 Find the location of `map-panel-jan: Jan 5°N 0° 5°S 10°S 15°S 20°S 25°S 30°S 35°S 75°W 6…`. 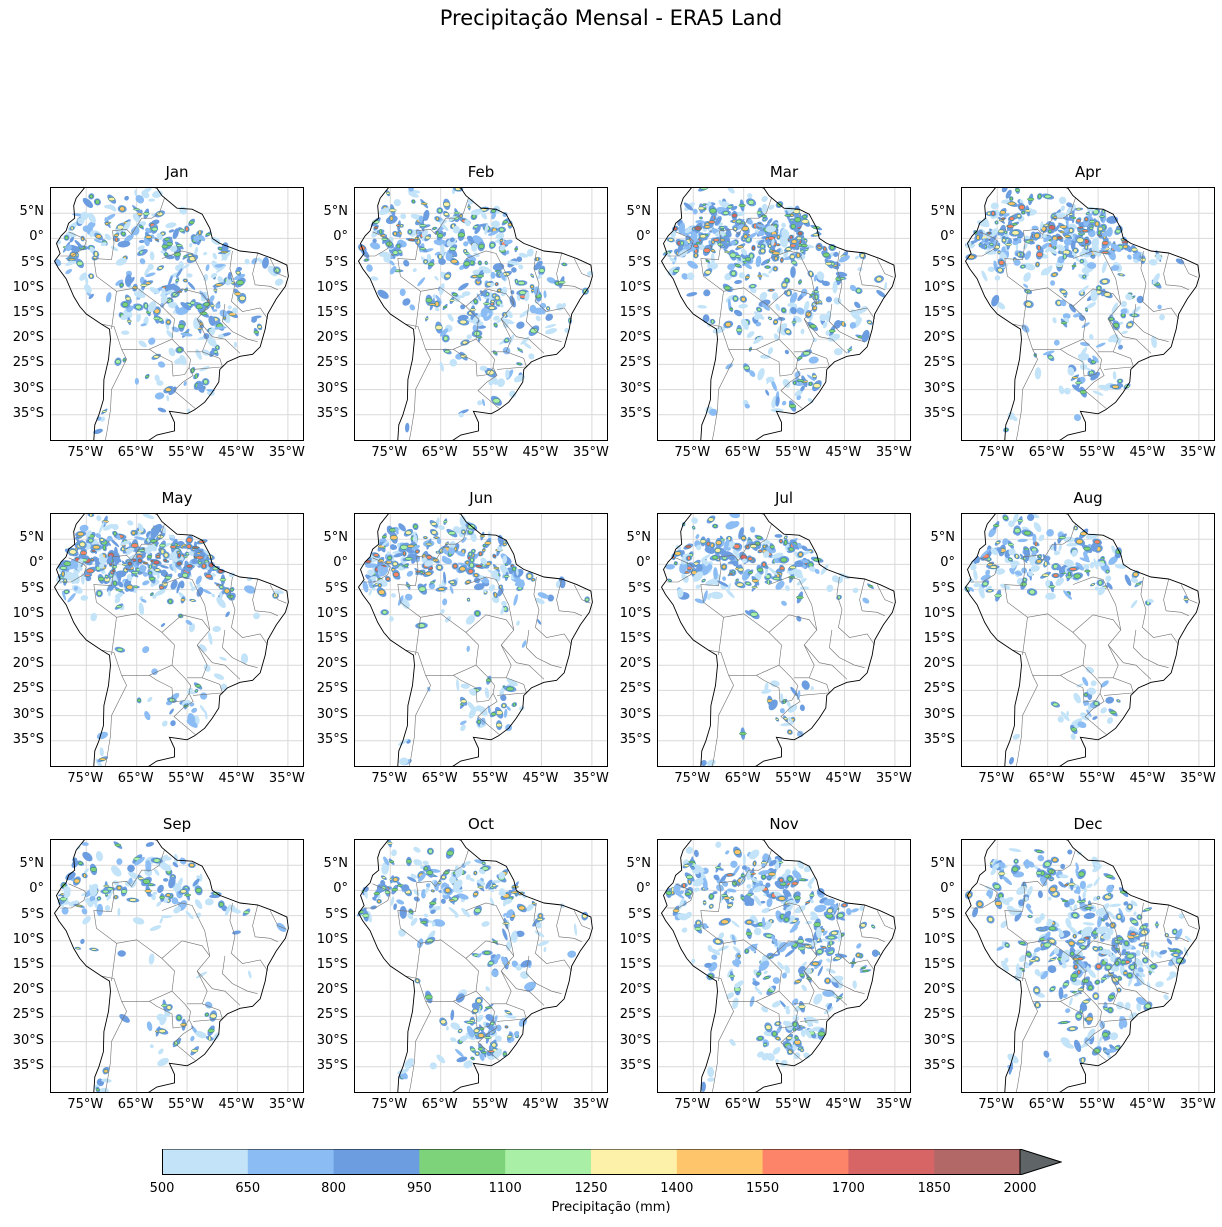

map-panel-jan: Jan 5°N 0° 5°S 10°S 15°S 20°S 25°S 30°S 35°S 75°W 6… is located at coordinates (159, 311).